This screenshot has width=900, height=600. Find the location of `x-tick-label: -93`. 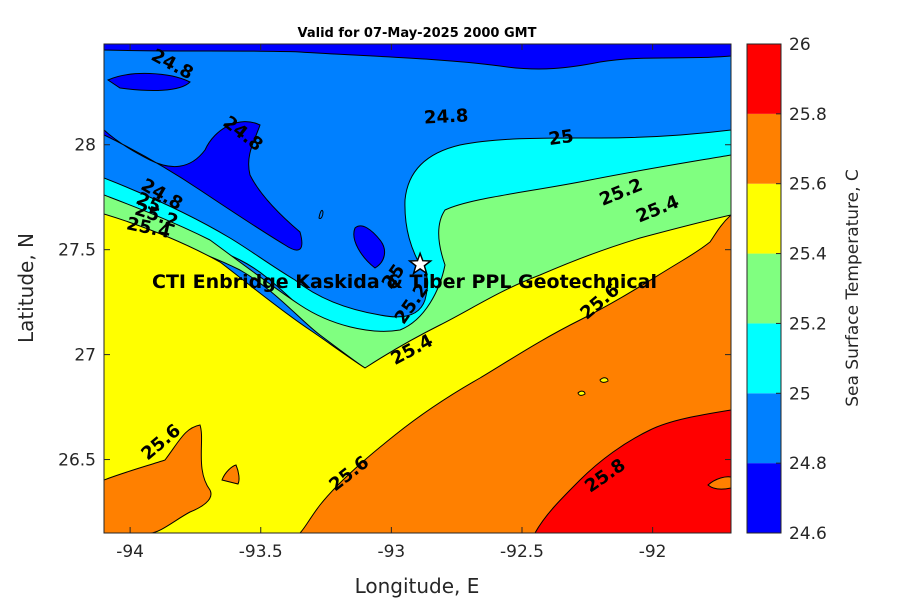

x-tick-label: -93 is located at coordinates (391, 552).